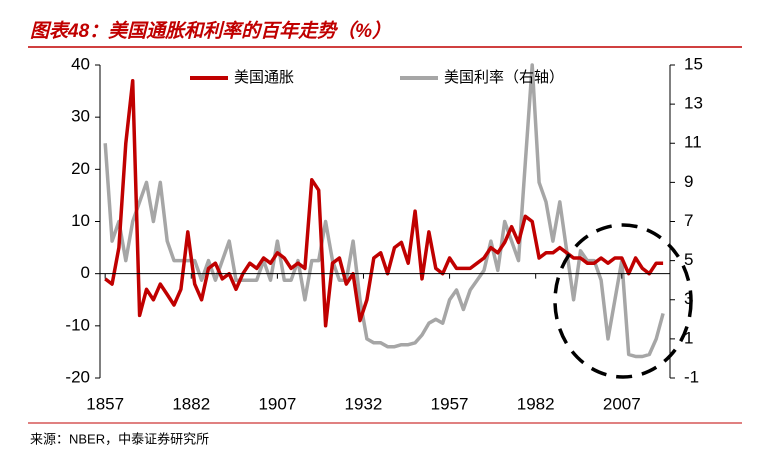  What do you see at coordinates (85, 272) in the screenshot?
I see `y-tick-label: 0` at bounding box center [85, 272].